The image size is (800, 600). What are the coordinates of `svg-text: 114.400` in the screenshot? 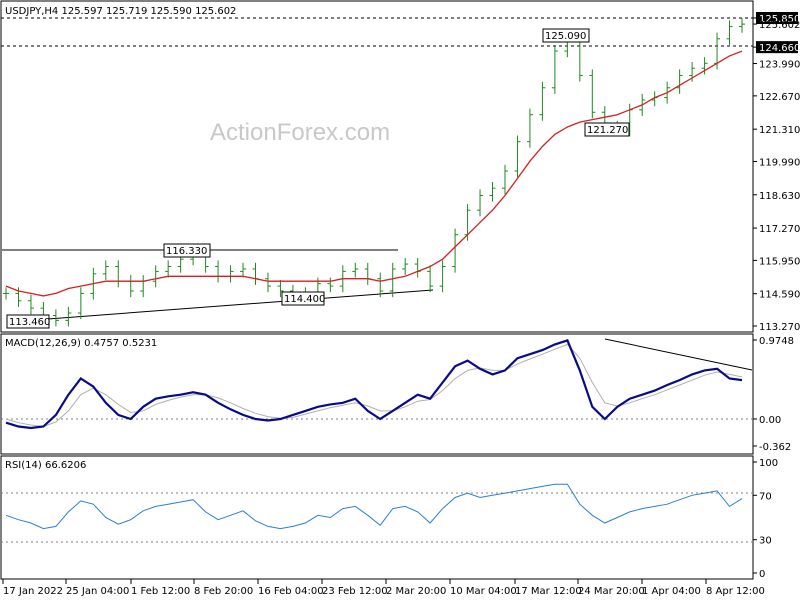 It's located at (304, 299).